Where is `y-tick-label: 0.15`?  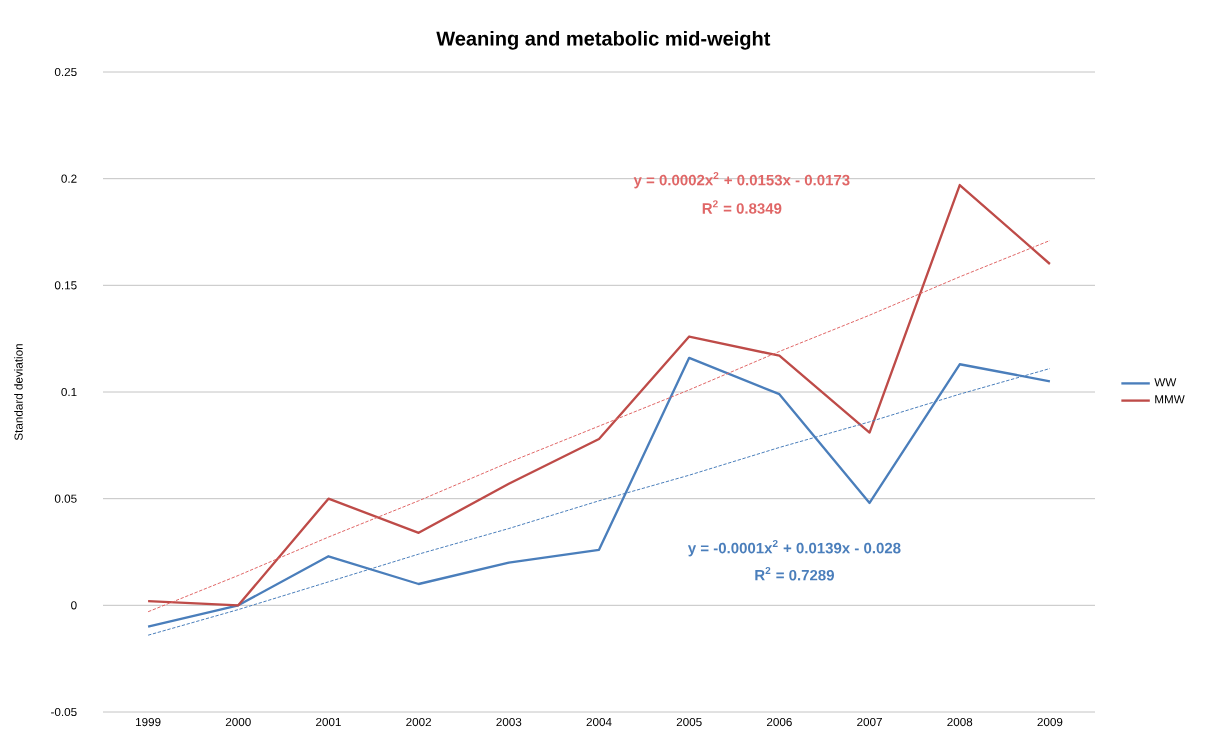 y-tick-label: 0.15 is located at coordinates (65, 285).